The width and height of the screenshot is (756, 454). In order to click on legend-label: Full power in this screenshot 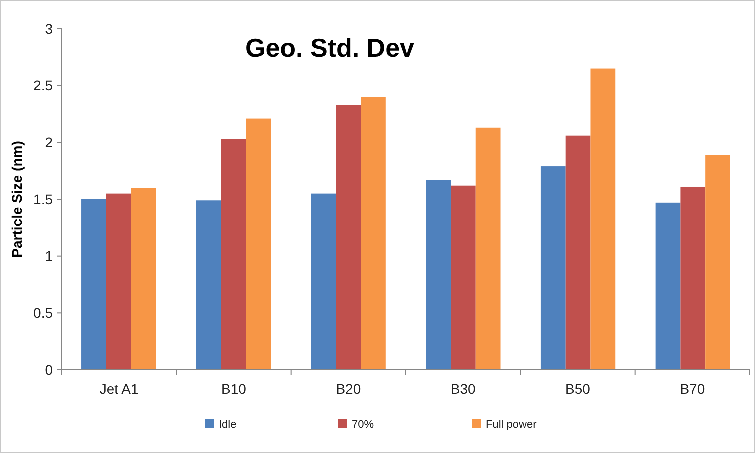, I will do `click(512, 424)`.